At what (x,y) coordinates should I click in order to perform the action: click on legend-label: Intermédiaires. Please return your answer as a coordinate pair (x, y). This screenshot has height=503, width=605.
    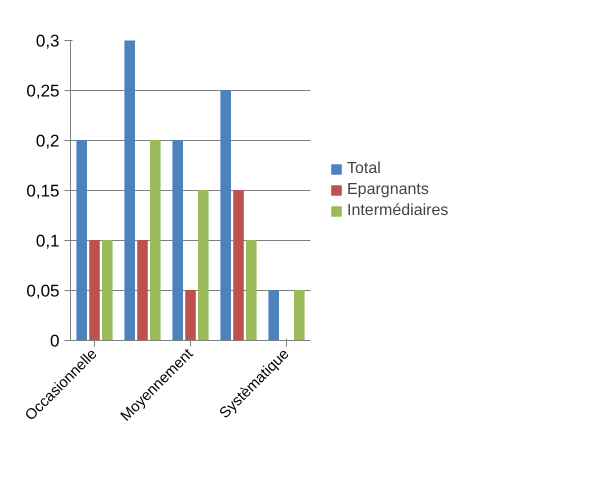
    Looking at the image, I should click on (397, 211).